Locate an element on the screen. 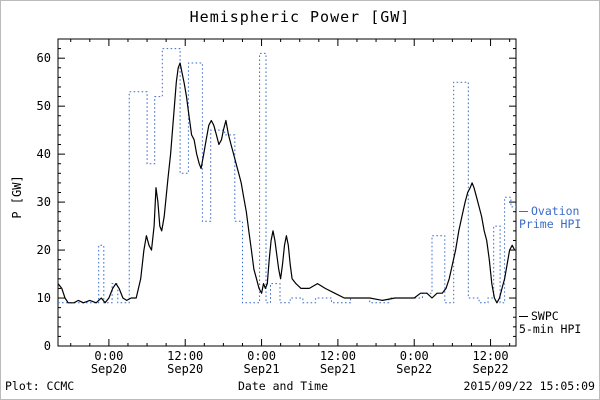 This screenshot has width=600, height=400. chart-title: Hemispheric Power [GW] is located at coordinates (300, 17).